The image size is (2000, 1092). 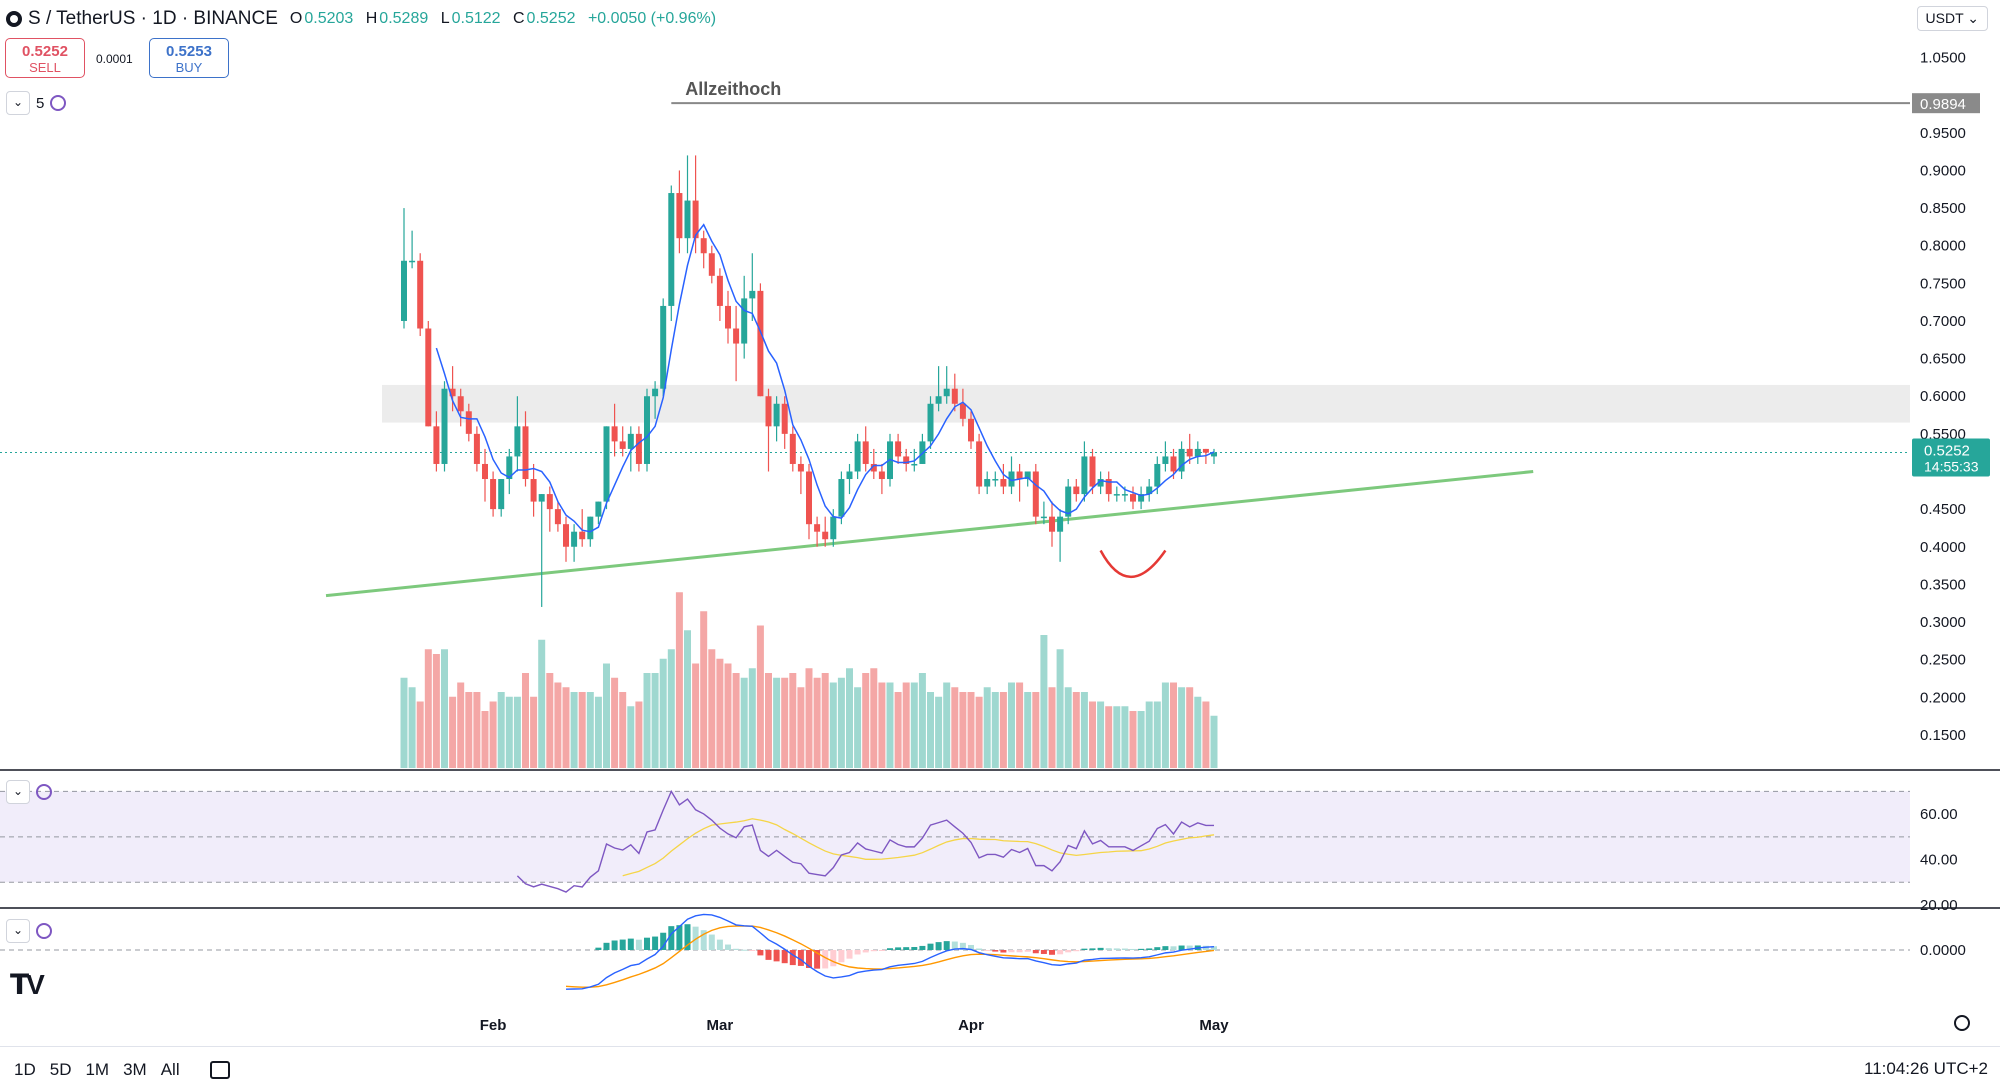 I want to click on x-tick-label: Apr, so click(x=971, y=1025).